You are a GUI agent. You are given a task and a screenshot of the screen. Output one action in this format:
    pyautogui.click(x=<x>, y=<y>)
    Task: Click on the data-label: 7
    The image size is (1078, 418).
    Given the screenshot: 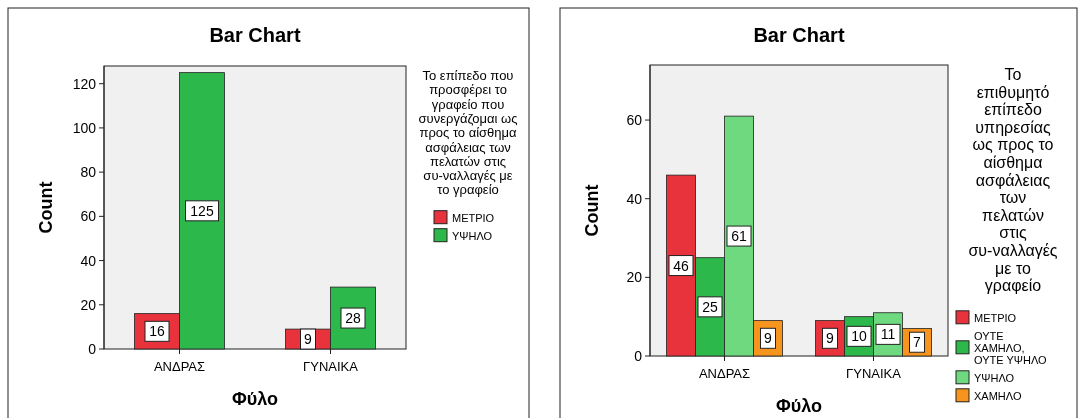 What is the action you would take?
    pyautogui.click(x=917, y=342)
    